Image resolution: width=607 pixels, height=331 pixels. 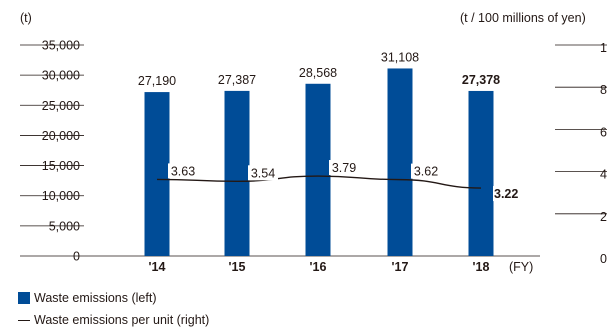 I want to click on right-tick-label: 4, so click(x=603, y=175).